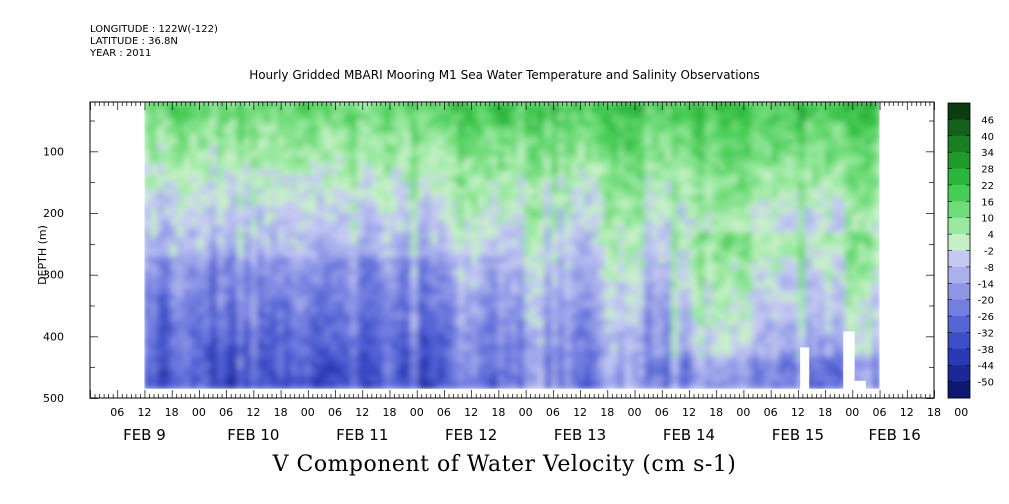 The image size is (1009, 504). What do you see at coordinates (987, 137) in the screenshot?
I see `colorbar-label: 40` at bounding box center [987, 137].